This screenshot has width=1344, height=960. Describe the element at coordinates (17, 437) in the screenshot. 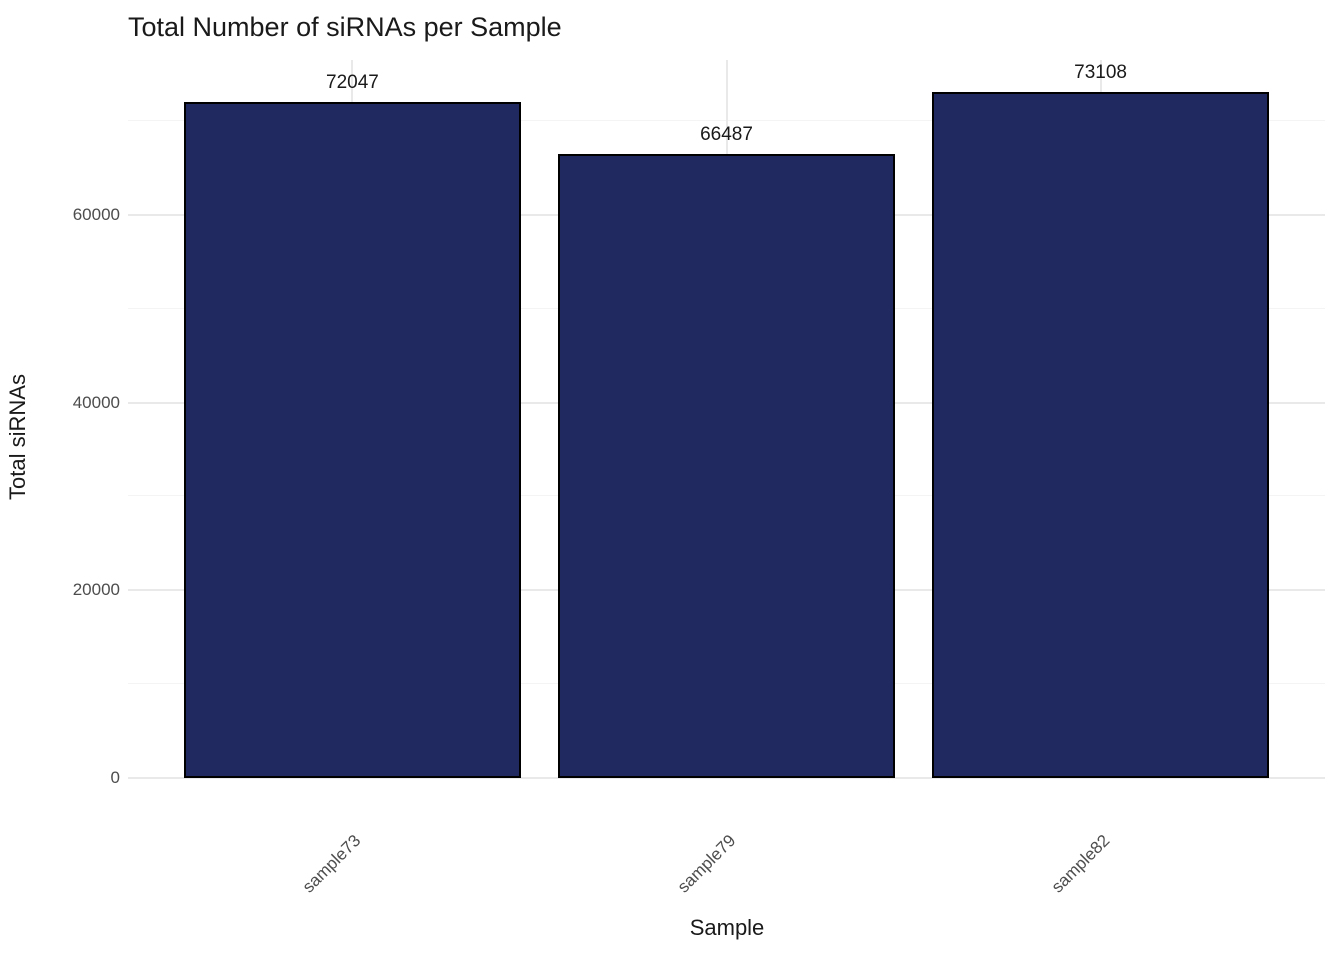

I see `y-axis-title: Total siRNAs` at that location.